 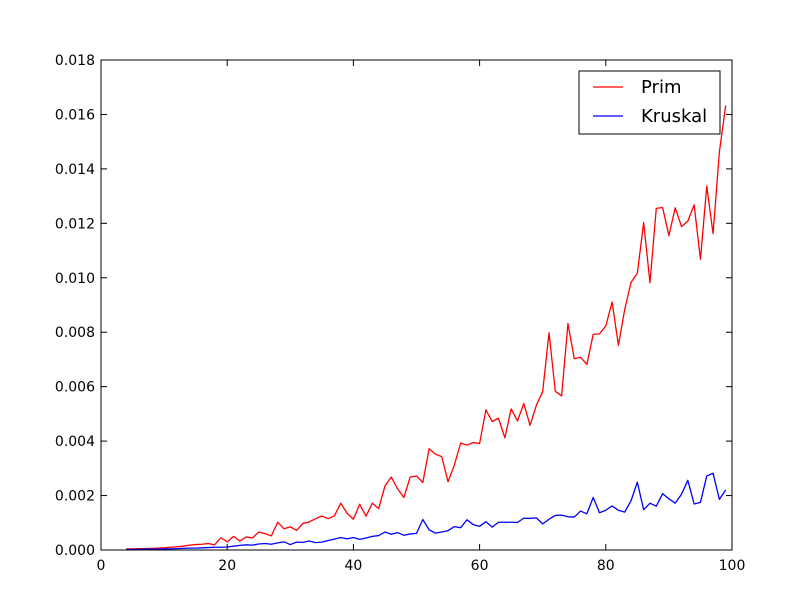 I want to click on y-tick-label: 0.002, so click(x=75, y=497).